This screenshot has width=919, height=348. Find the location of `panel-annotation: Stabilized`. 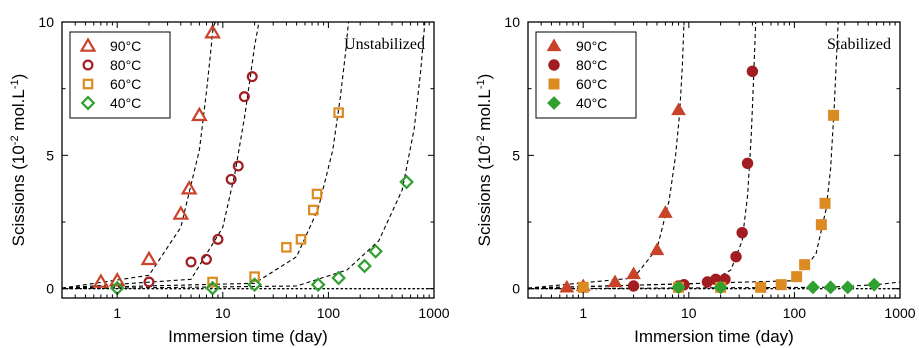

panel-annotation: Stabilized is located at coordinates (859, 44).